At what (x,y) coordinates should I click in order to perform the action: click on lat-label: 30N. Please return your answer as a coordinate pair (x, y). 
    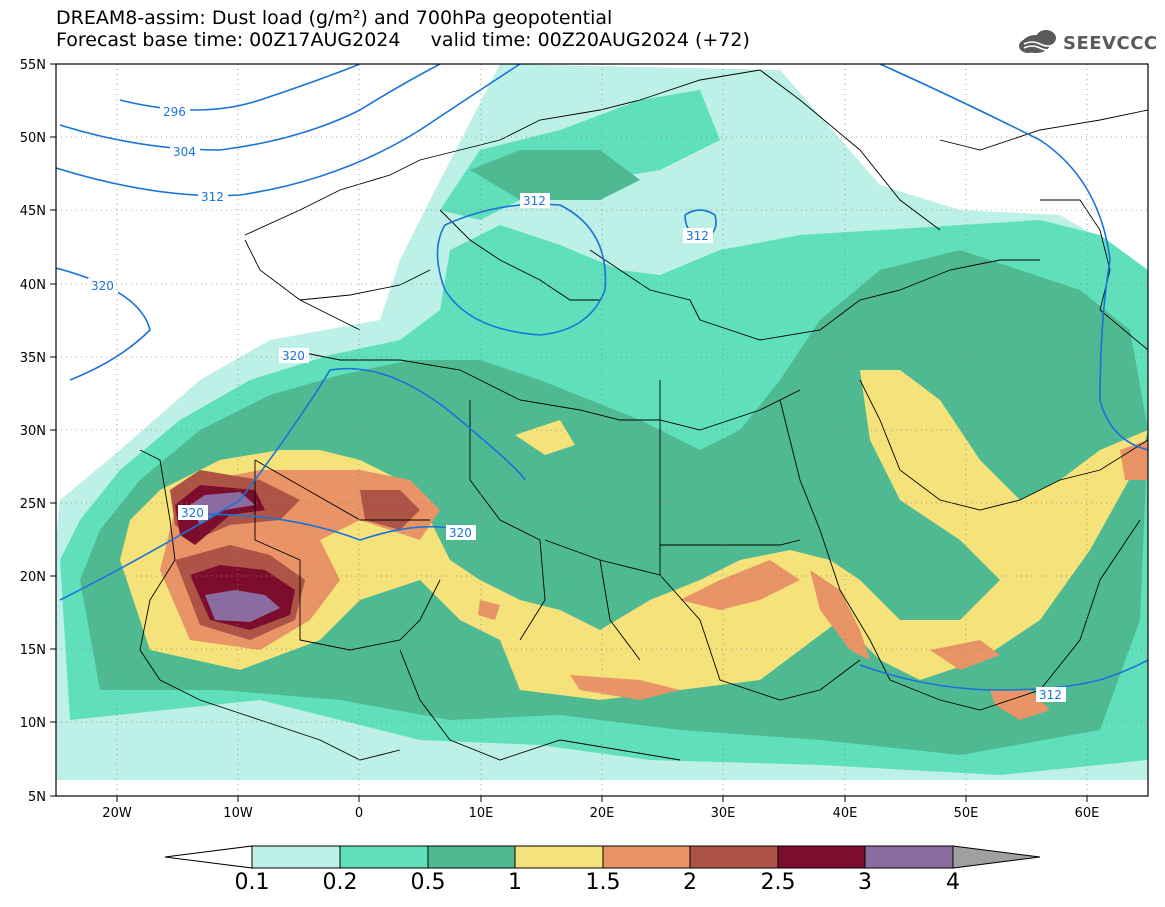
    Looking at the image, I should click on (33, 431).